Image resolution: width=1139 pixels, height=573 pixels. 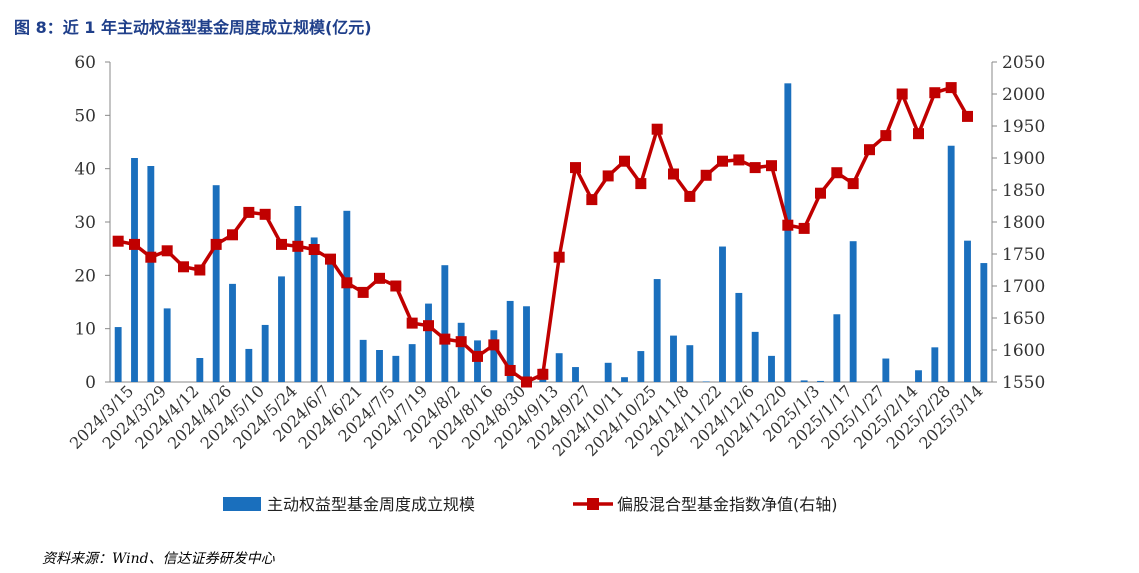 I want to click on right-axis-tick-label: 1750, so click(x=1023, y=255).